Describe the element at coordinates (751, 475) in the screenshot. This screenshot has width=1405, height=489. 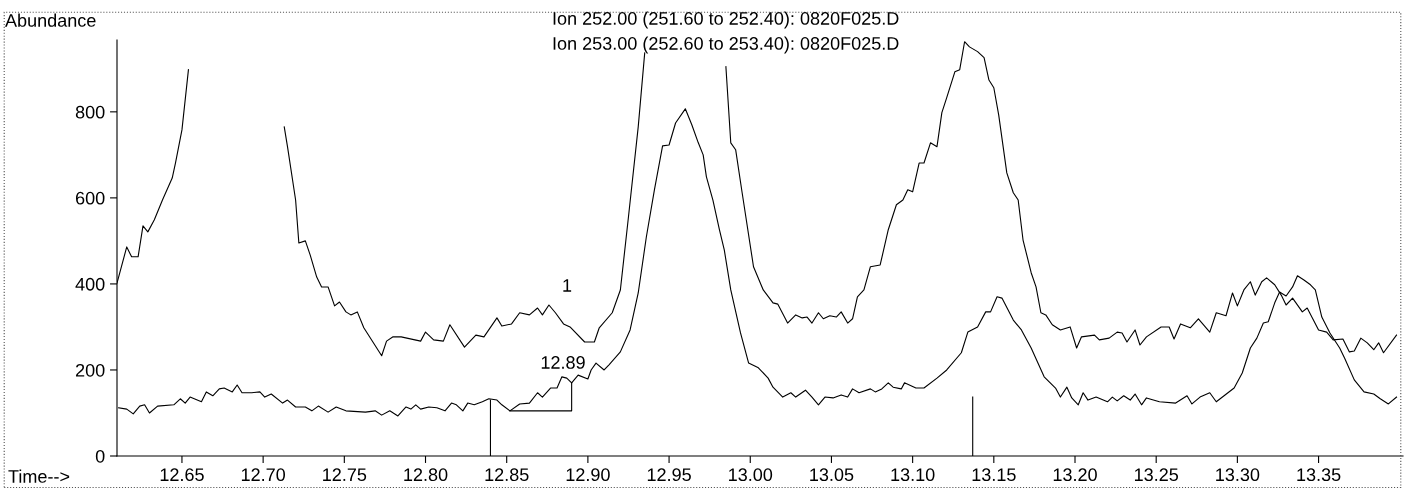
I see `x-tick-label: 13.00` at that location.